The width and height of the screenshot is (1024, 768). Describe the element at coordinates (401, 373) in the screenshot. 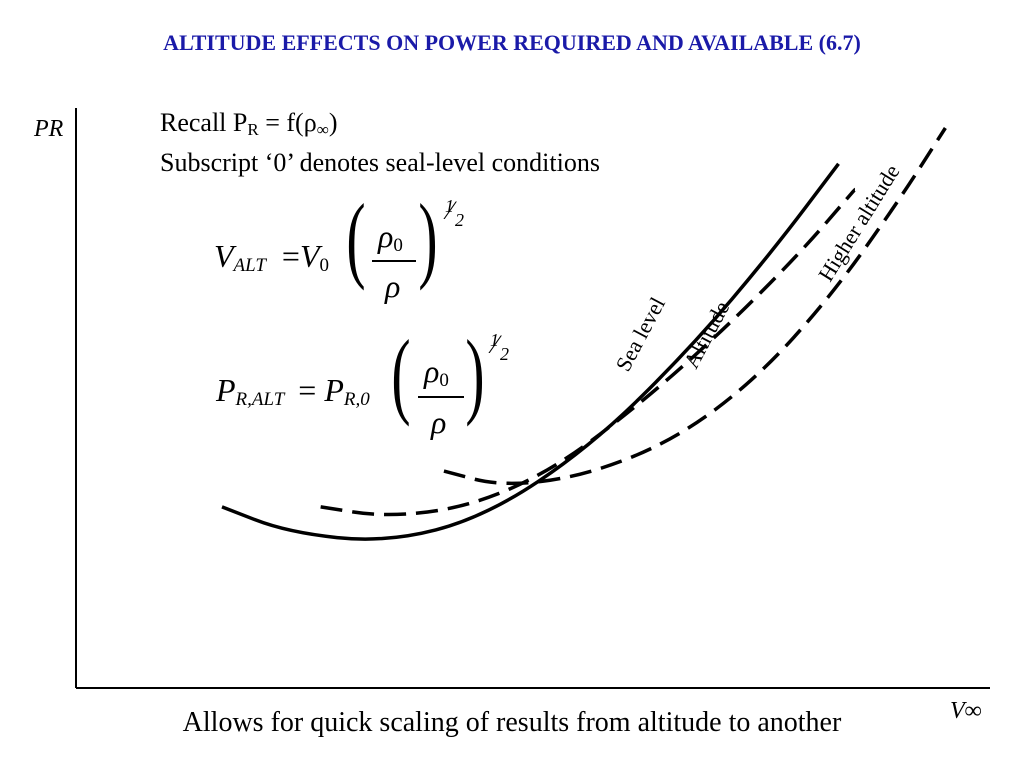

I see `p-alt-left-paren: (` at that location.